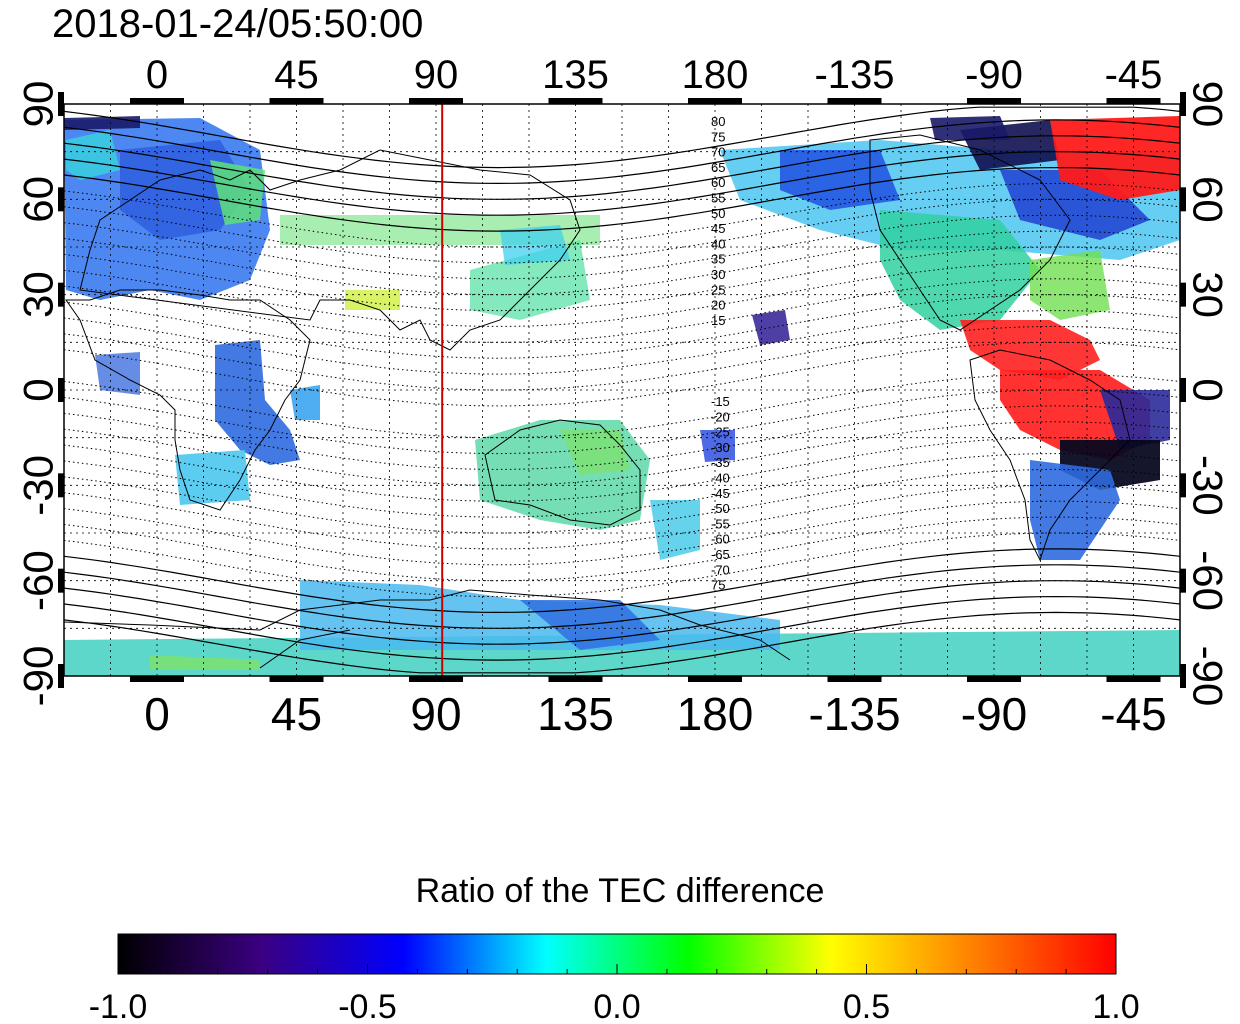 The height and width of the screenshot is (1024, 1240). Describe the element at coordinates (38, 199) in the screenshot. I see `left-axis-label: 60` at that location.